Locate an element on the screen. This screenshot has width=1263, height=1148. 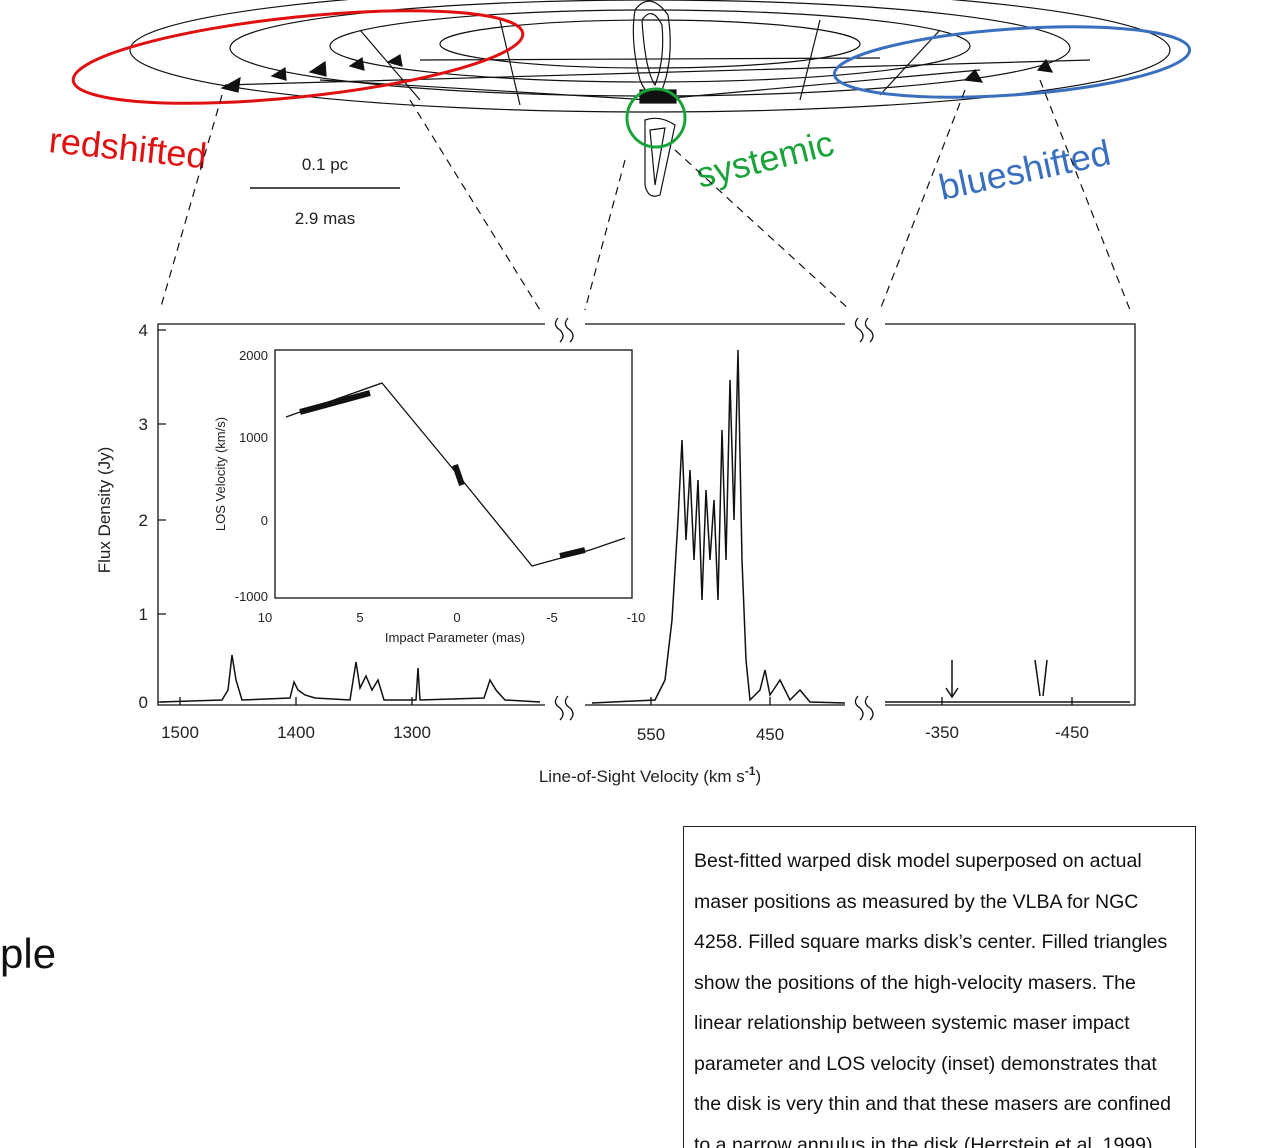
inset-y-label: LOS Velocity (km/s) is located at coordinates (220, 474).